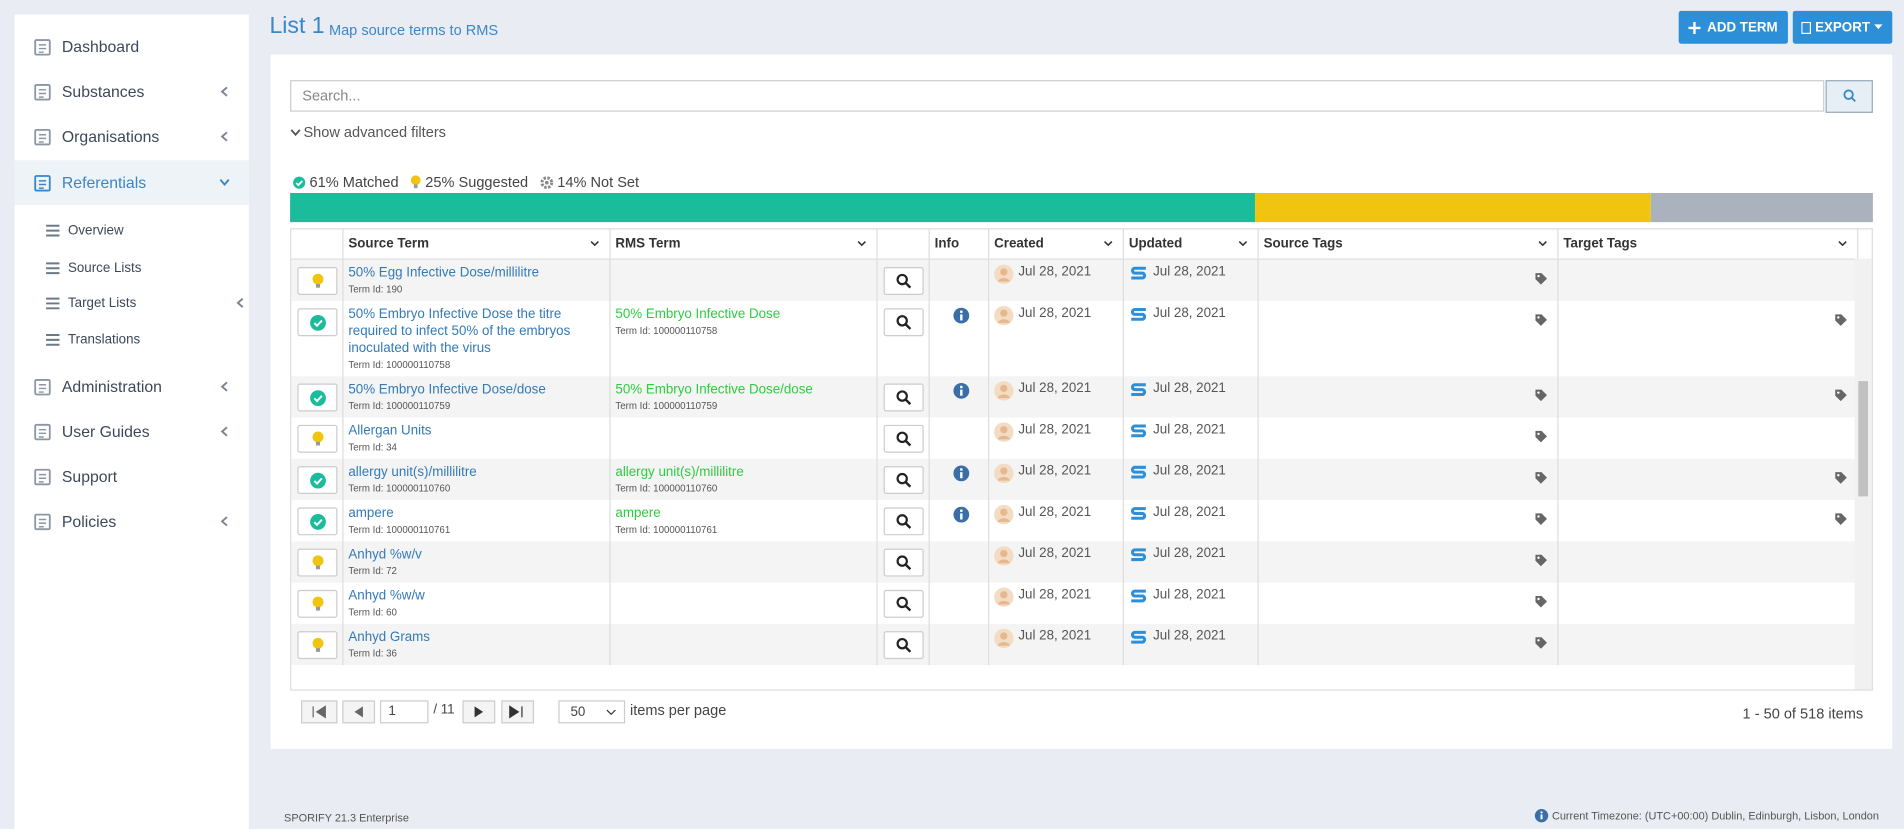 This screenshot has height=829, width=1904. What do you see at coordinates (104, 340) in the screenshot?
I see `subnav-label: Translations` at bounding box center [104, 340].